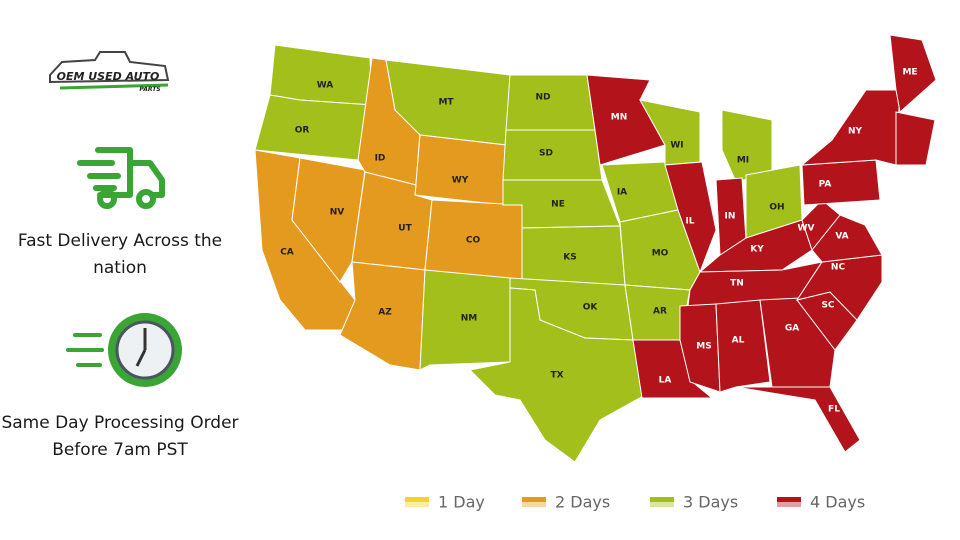 This screenshot has width=960, height=540. What do you see at coordinates (776, 208) in the screenshot?
I see `state-label: OH` at bounding box center [776, 208].